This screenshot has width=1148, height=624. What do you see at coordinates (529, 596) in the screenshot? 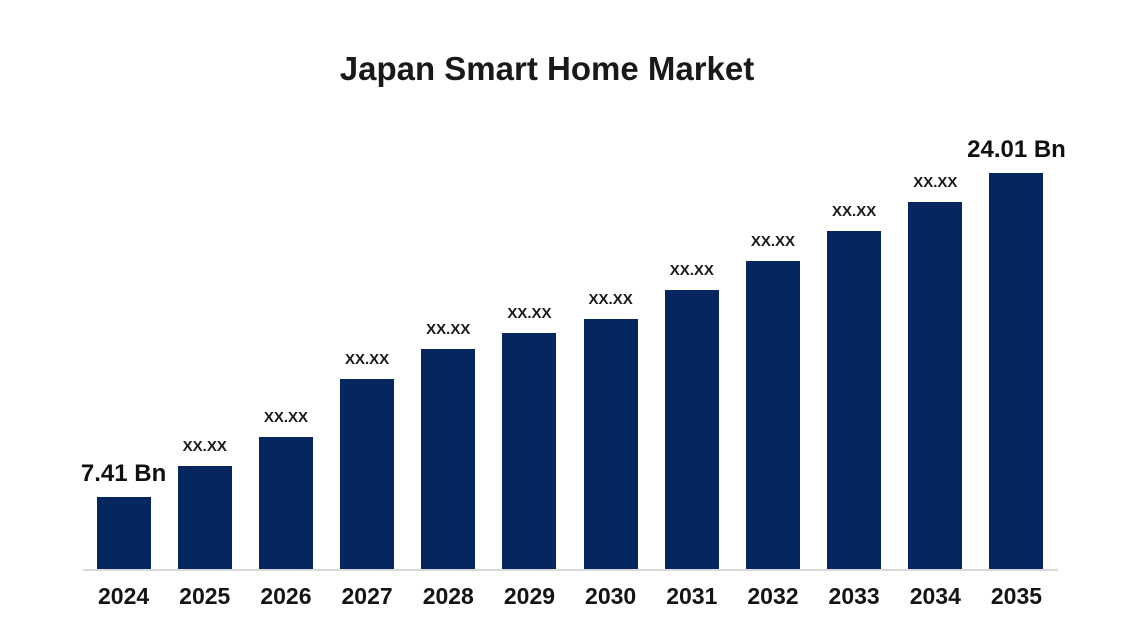
I see `x-axis-label: 2029` at bounding box center [529, 596].